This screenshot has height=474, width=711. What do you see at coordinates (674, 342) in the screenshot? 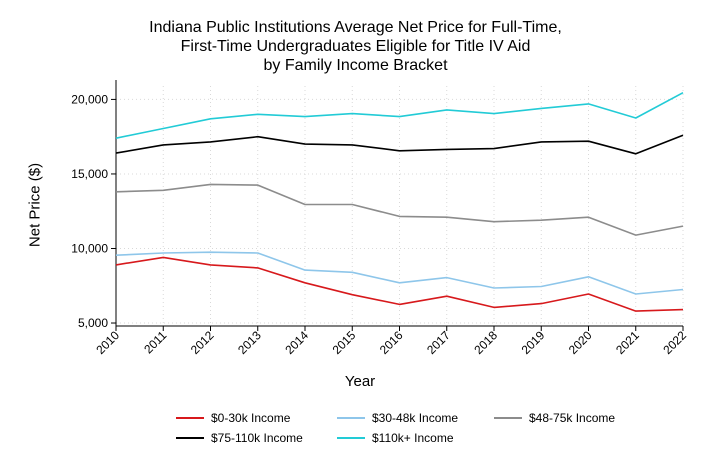
I see `x-tick-label: 2022` at bounding box center [674, 342].